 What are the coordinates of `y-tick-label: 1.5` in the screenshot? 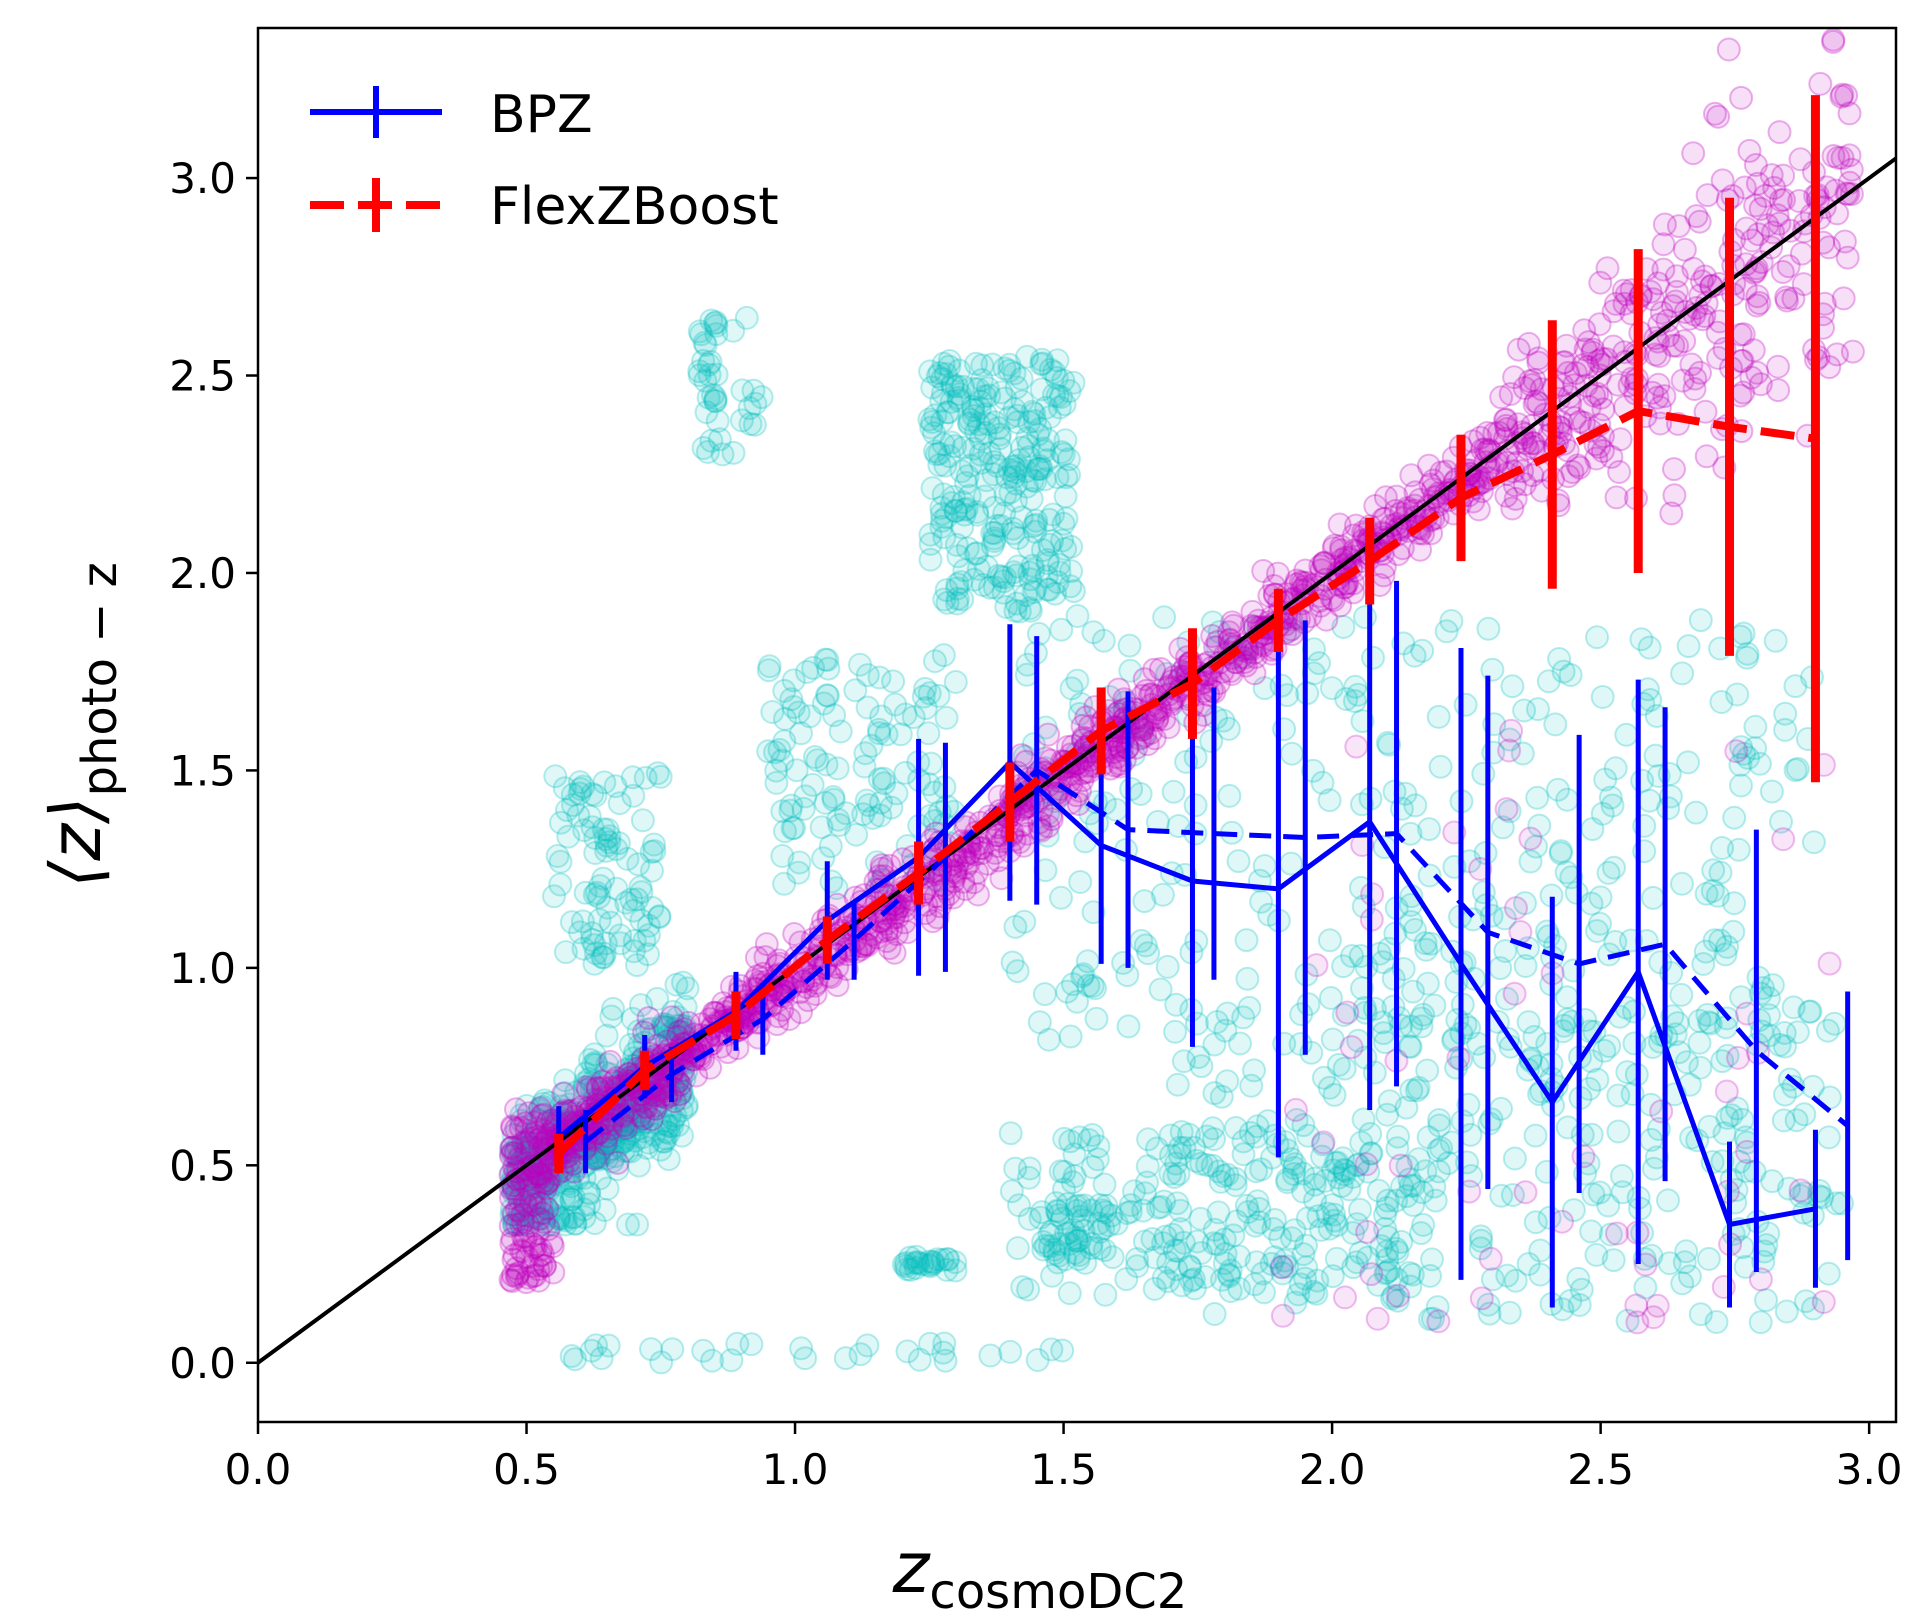 It's located at (202, 770).